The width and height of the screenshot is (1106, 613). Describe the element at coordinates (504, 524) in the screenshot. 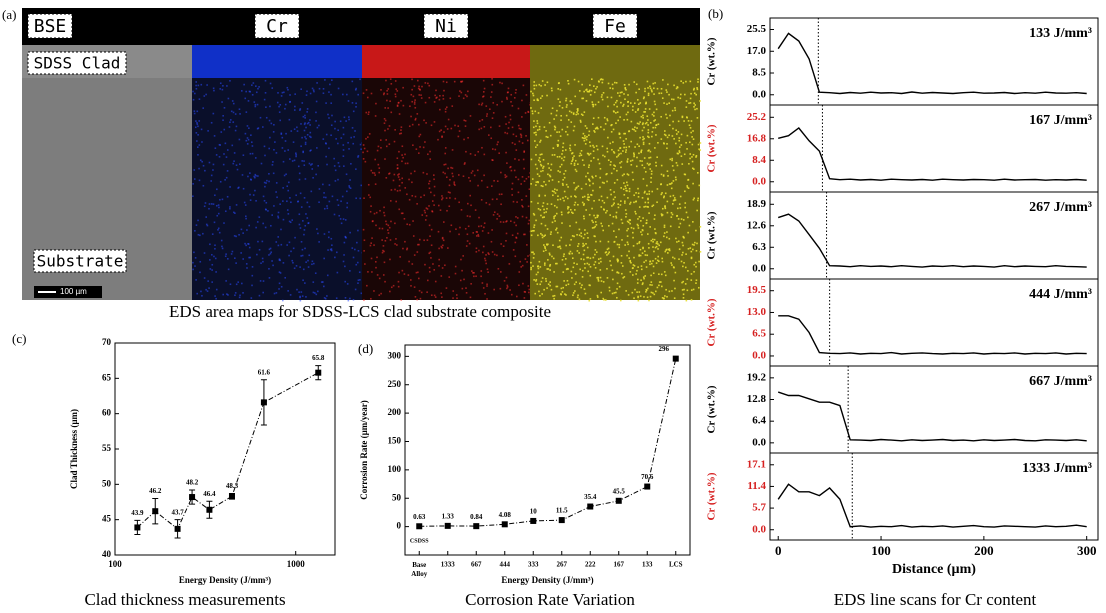

I see `marker` at that location.